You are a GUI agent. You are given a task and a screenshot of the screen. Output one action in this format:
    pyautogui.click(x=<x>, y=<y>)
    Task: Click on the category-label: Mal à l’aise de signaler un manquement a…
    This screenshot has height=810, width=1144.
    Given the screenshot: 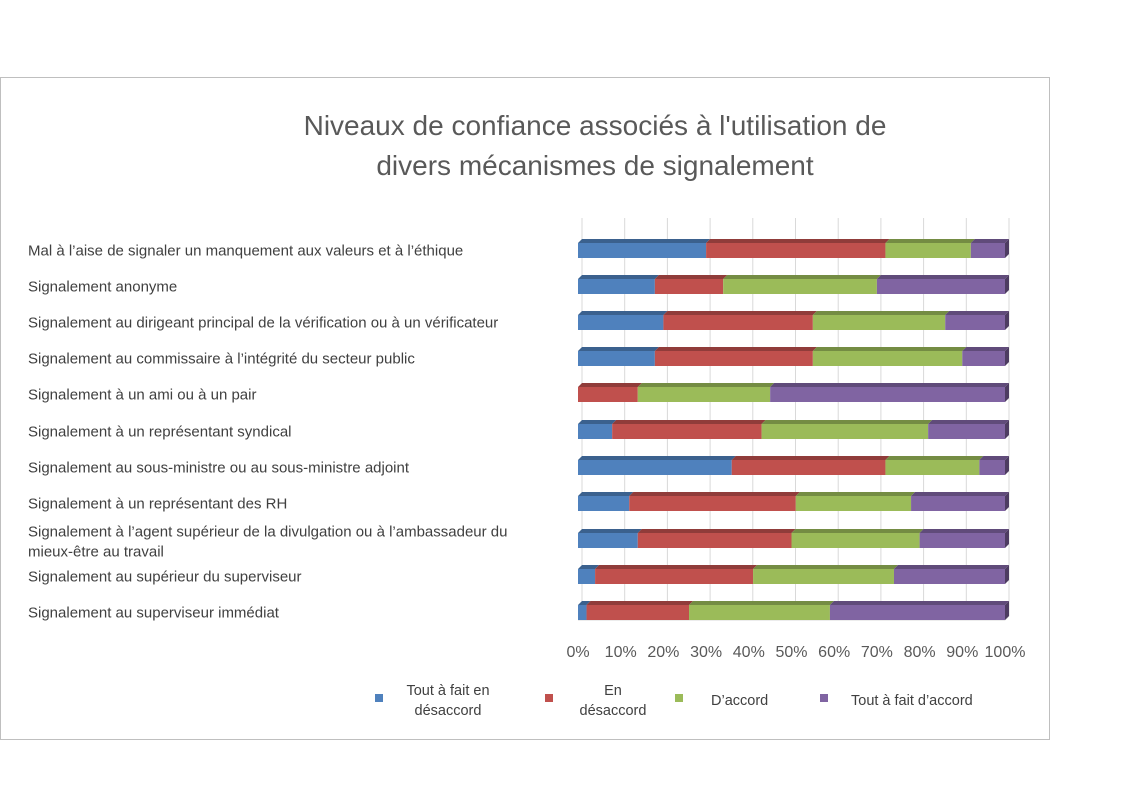 What is the action you would take?
    pyautogui.click(x=245, y=251)
    